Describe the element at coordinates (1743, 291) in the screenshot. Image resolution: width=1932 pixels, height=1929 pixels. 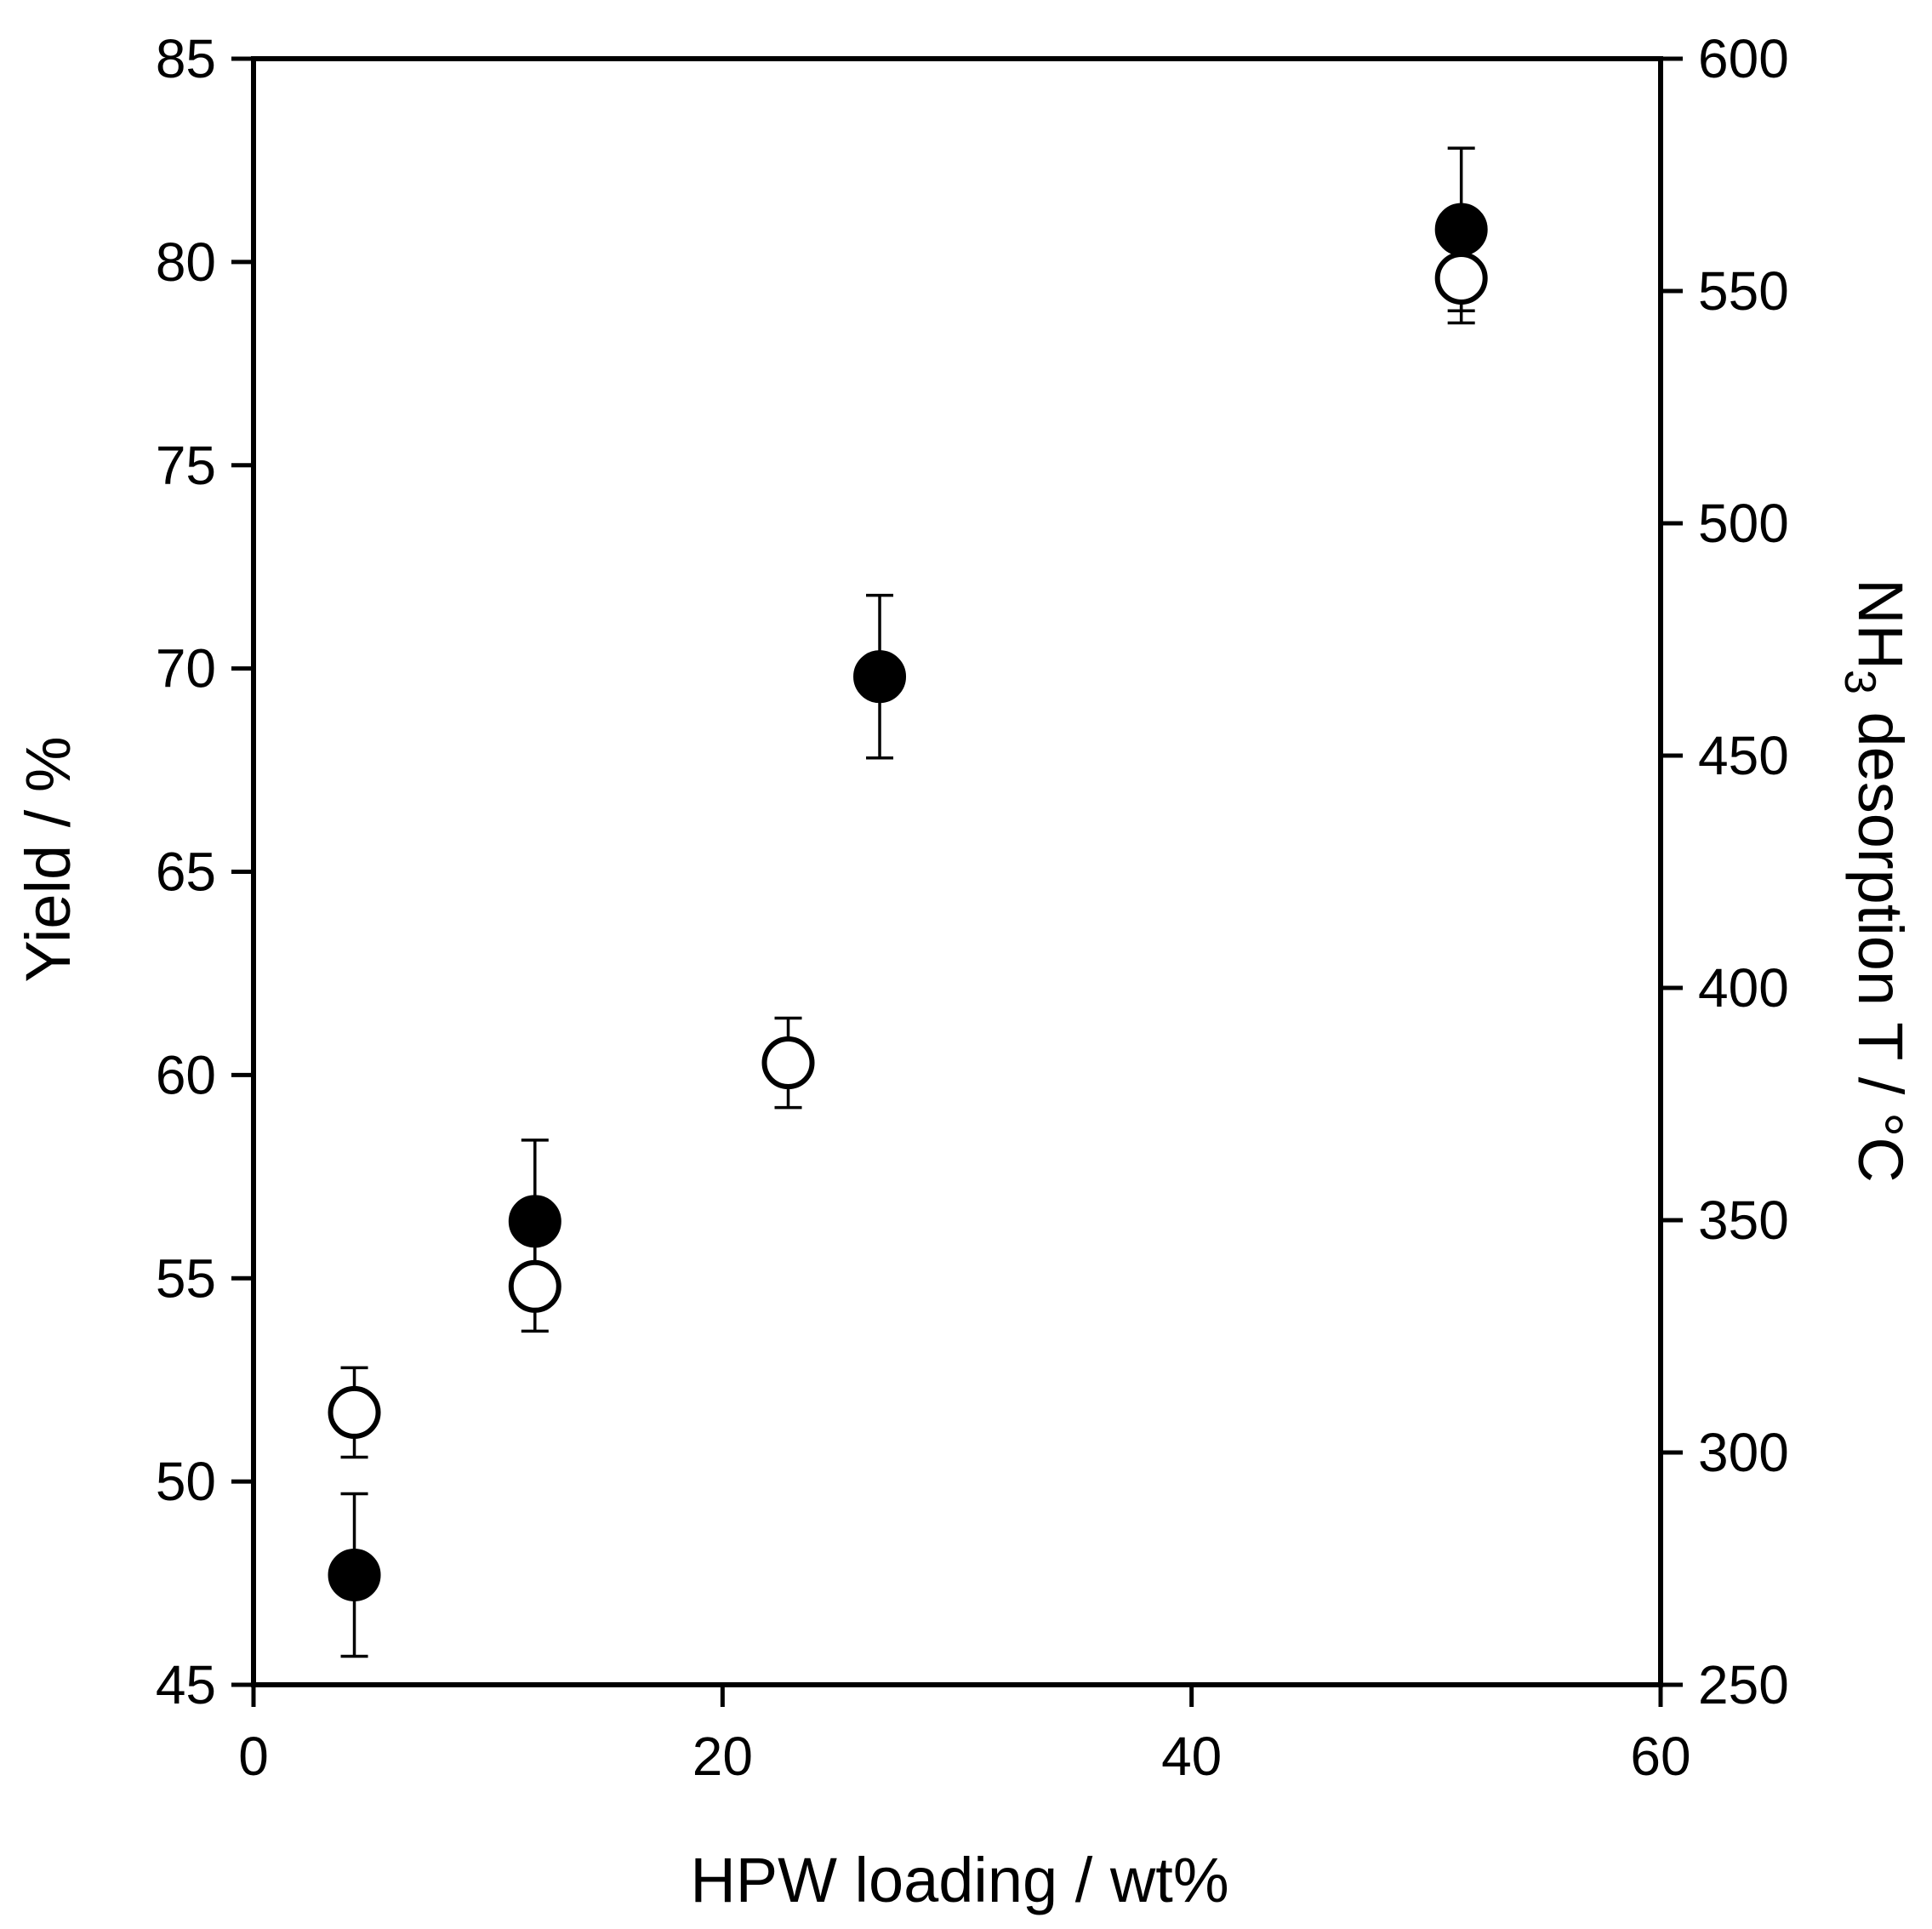
I see `y2-tick-label: 550` at that location.